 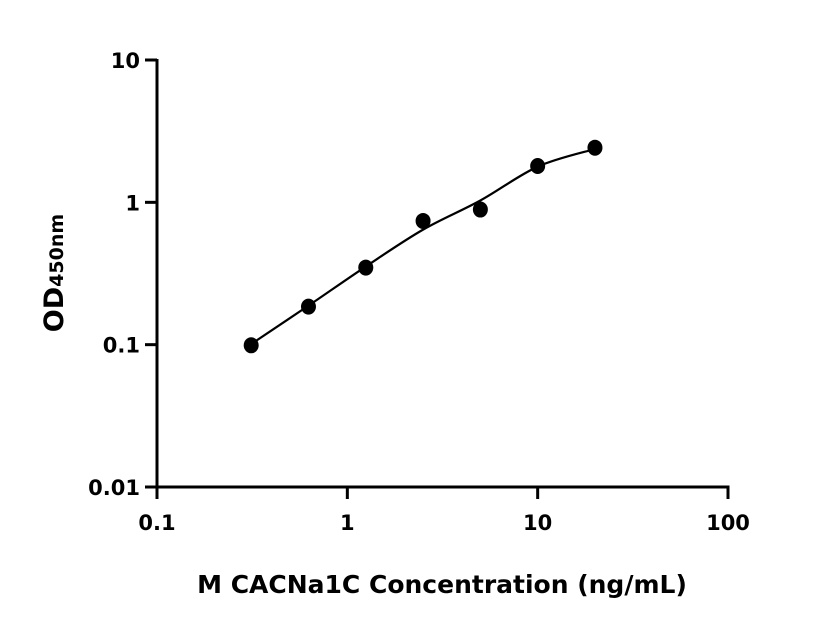 I want to click on y-tick-label: 0.01, so click(x=114, y=488).